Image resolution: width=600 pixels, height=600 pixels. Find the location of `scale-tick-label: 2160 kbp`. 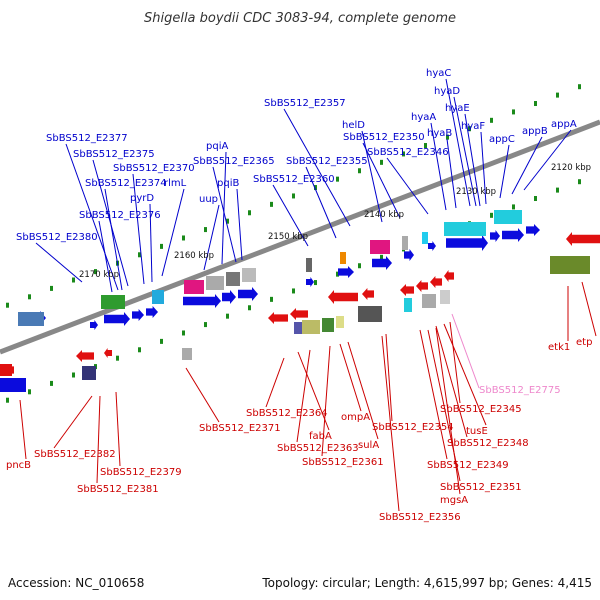

scale-tick-label: 2160 kbp is located at coordinates (194, 256).